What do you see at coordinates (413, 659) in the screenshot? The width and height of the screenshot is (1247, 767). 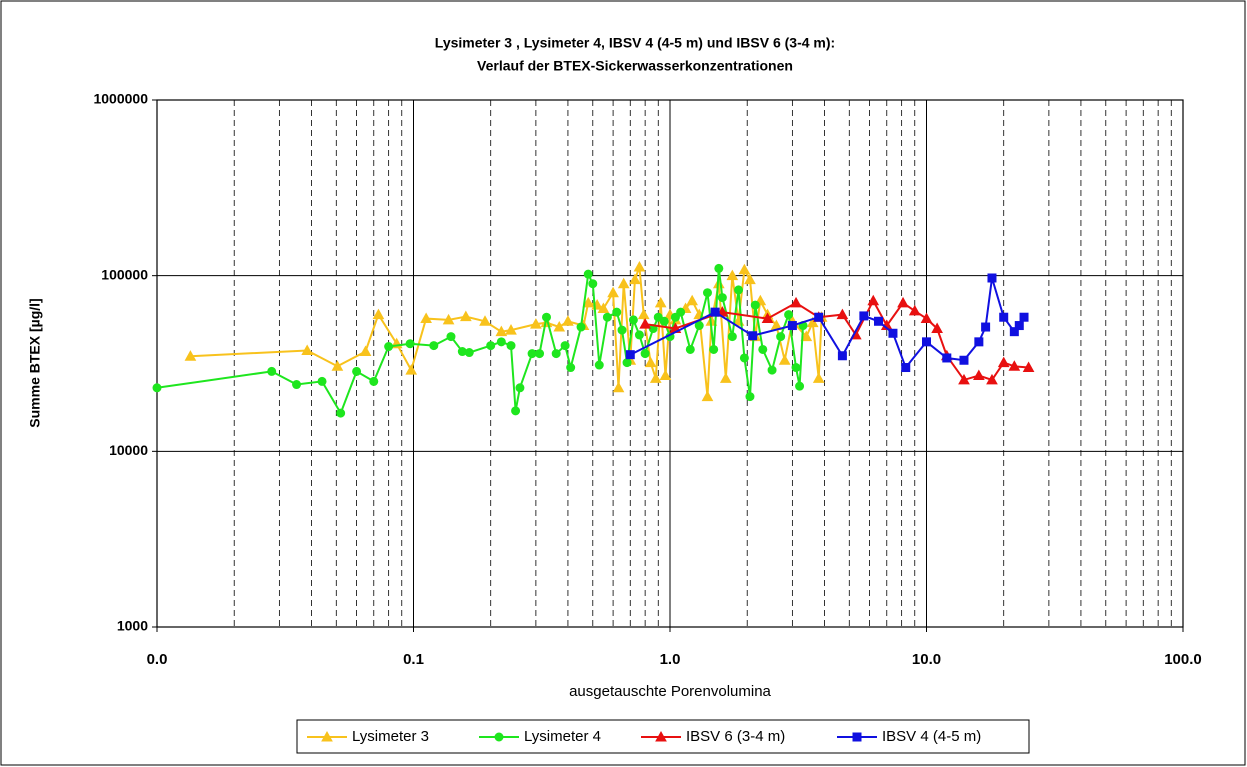 I see `x-tick-label: 0.1` at bounding box center [413, 659].